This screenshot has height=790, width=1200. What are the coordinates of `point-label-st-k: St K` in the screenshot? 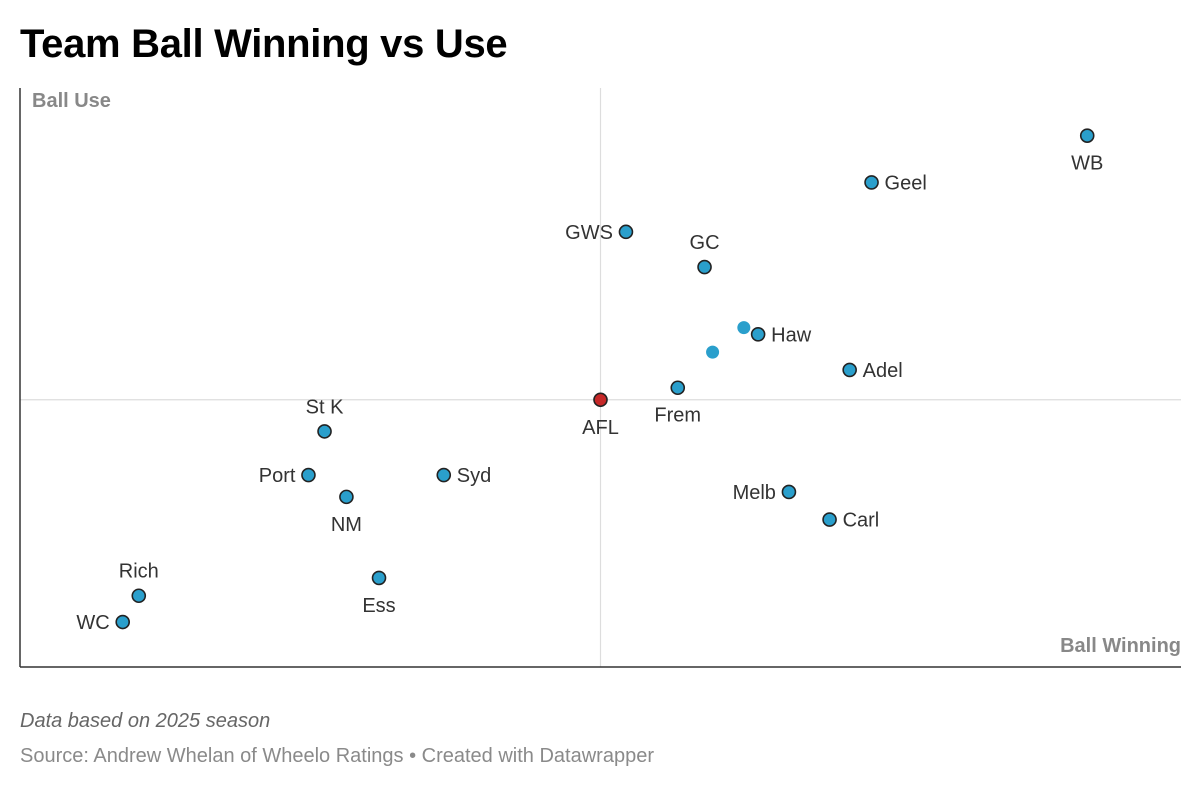 It's located at (325, 407).